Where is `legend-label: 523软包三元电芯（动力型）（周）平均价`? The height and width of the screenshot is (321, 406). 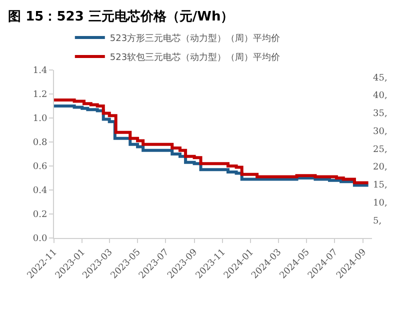
legend-label: 523软包三元电芯（动力型）（周）平均价 is located at coordinates (195, 57).